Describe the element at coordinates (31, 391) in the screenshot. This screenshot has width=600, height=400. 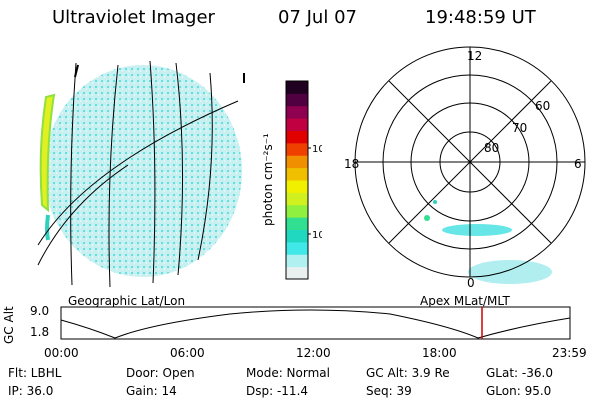
I see `info-ip: IP: 36.0` at that location.